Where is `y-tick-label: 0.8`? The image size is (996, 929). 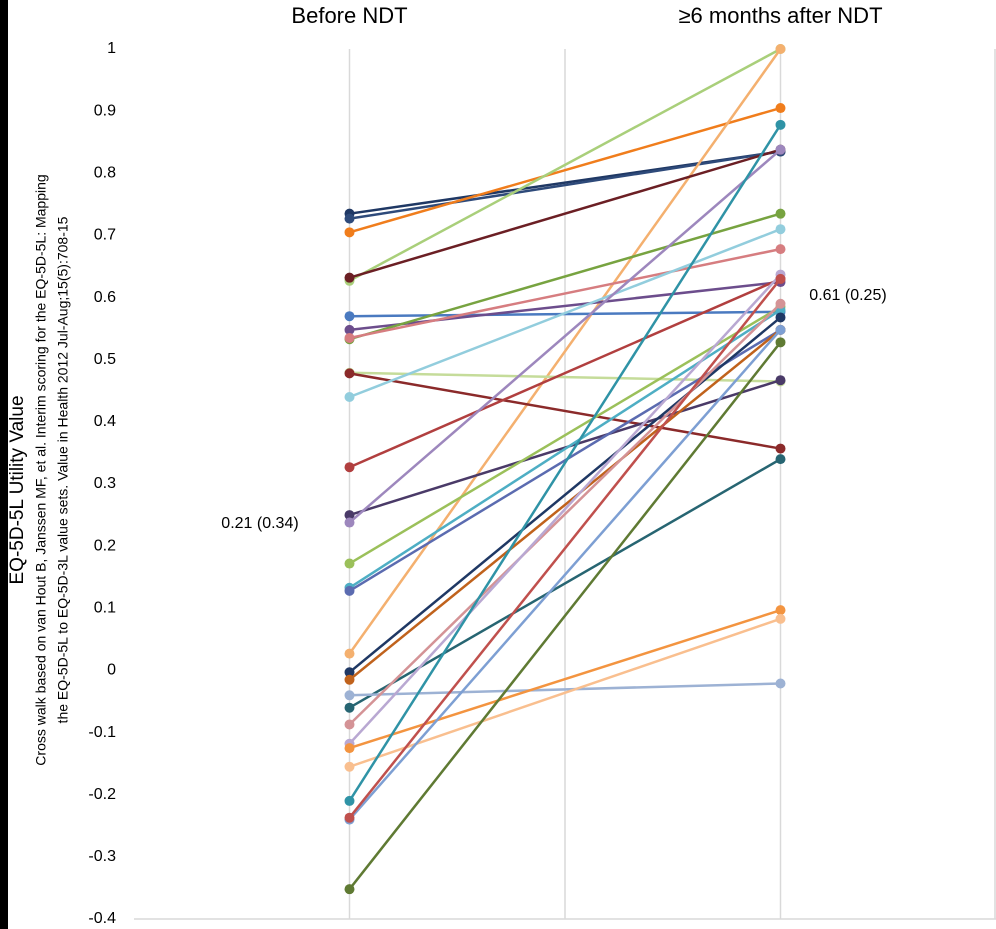
y-tick-label: 0.8 is located at coordinates (105, 173).